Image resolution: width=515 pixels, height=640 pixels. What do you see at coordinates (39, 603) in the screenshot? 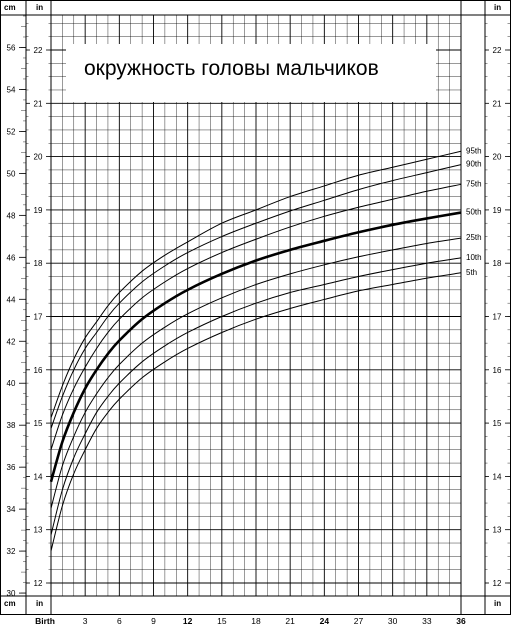
I see `in-unit-label-left-bottom: in` at bounding box center [39, 603].